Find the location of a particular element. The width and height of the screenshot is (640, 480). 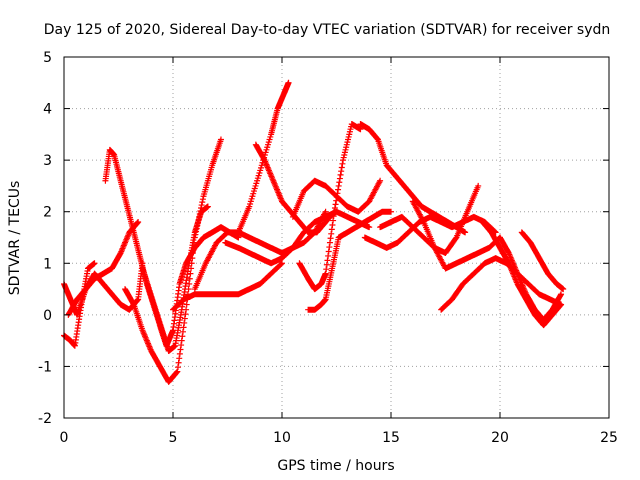

series-sat-m is located at coordinates (336, 198).